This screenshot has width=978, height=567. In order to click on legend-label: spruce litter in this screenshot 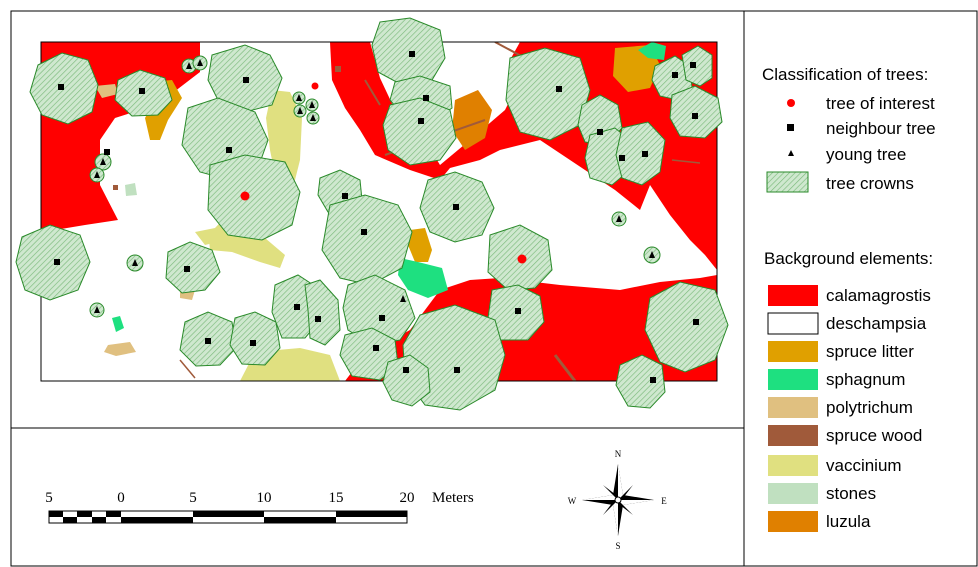, I will do `click(870, 351)`.